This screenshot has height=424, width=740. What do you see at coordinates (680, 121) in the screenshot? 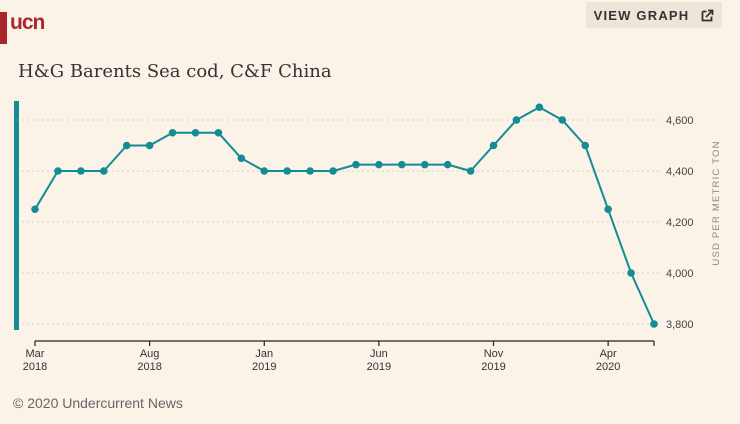
I see `y-tick-label: 4,600` at bounding box center [680, 121].